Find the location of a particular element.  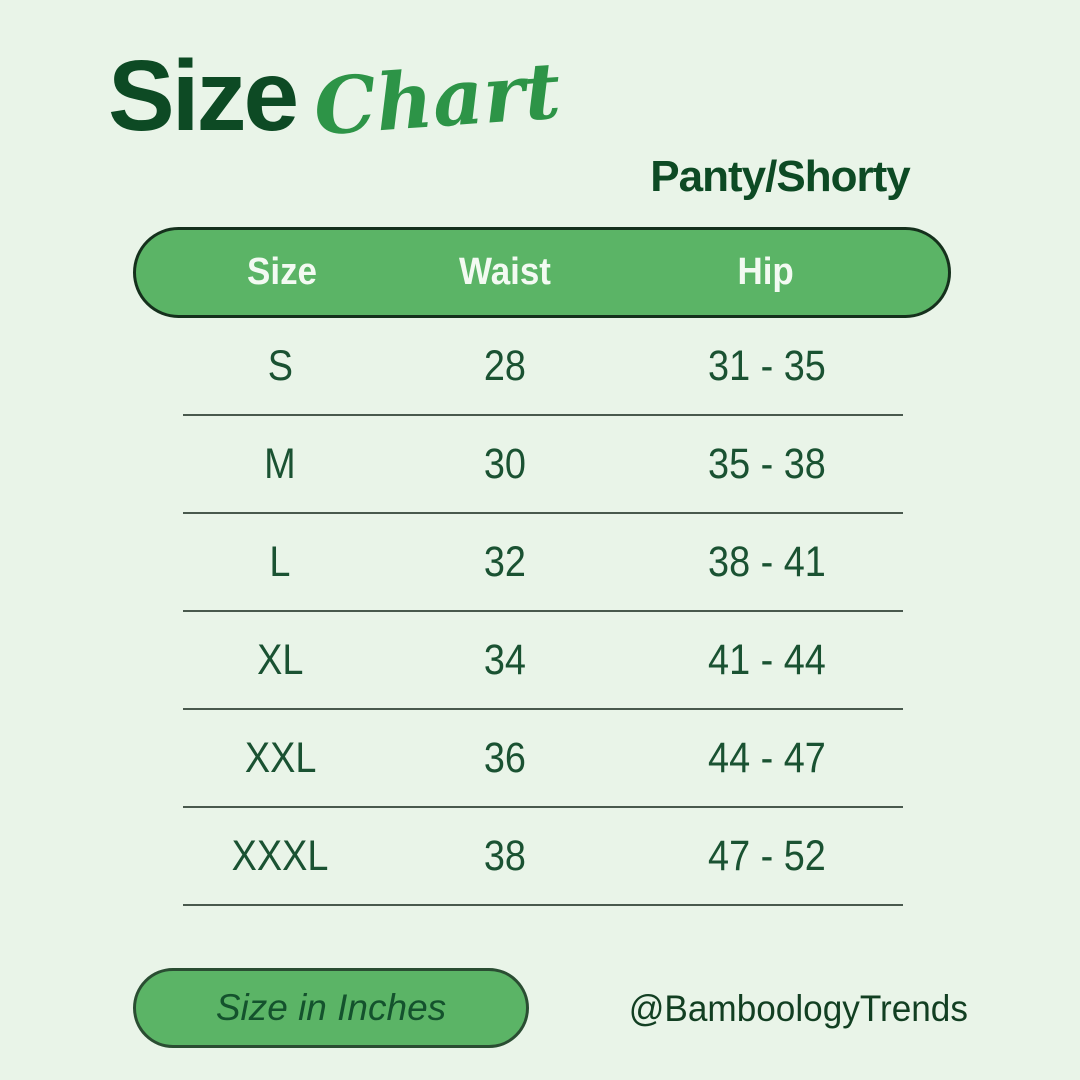

header-hip-label: Hip is located at coordinates (765, 272).